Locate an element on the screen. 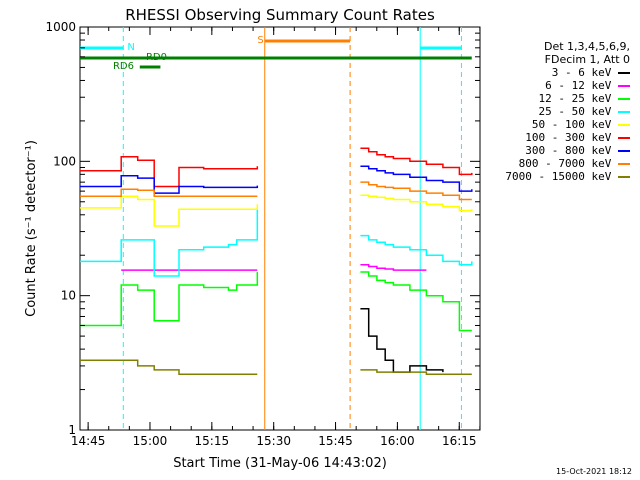 The height and width of the screenshot is (480, 640). x-tick-label: 15:15 is located at coordinates (212, 441).